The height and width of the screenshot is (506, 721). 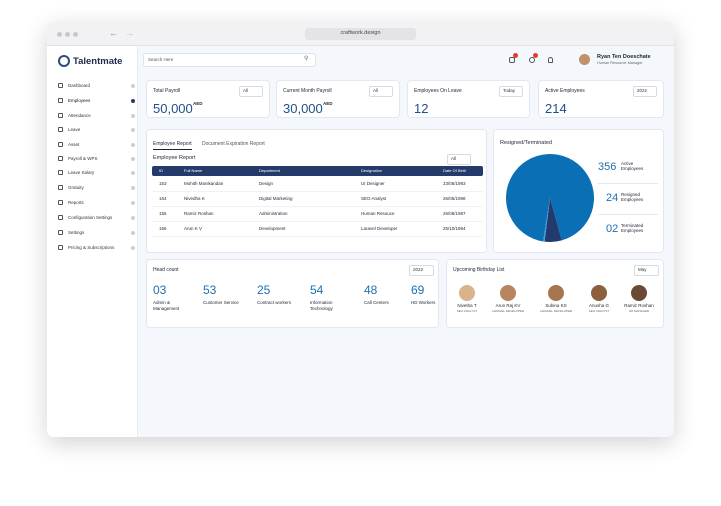 I want to click on stat-unit: AED, so click(x=328, y=103).